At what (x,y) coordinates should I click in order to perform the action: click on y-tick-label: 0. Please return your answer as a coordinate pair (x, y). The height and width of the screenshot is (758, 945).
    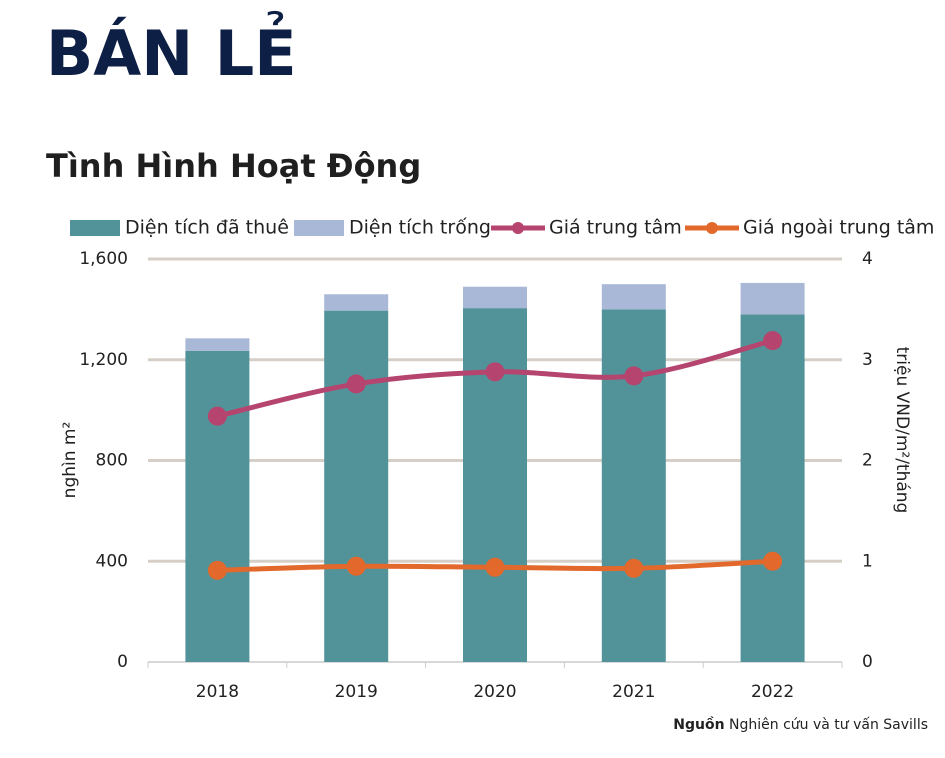
    Looking at the image, I should click on (122, 662).